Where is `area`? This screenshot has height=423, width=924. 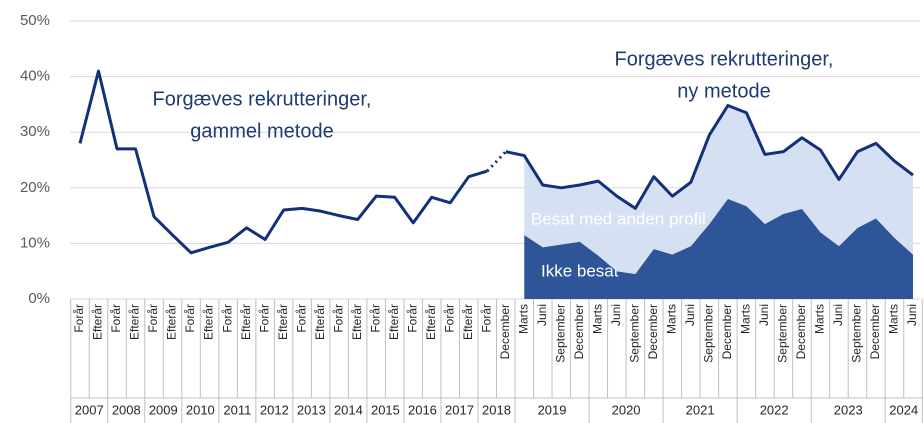 area is located at coordinates (718, 248).